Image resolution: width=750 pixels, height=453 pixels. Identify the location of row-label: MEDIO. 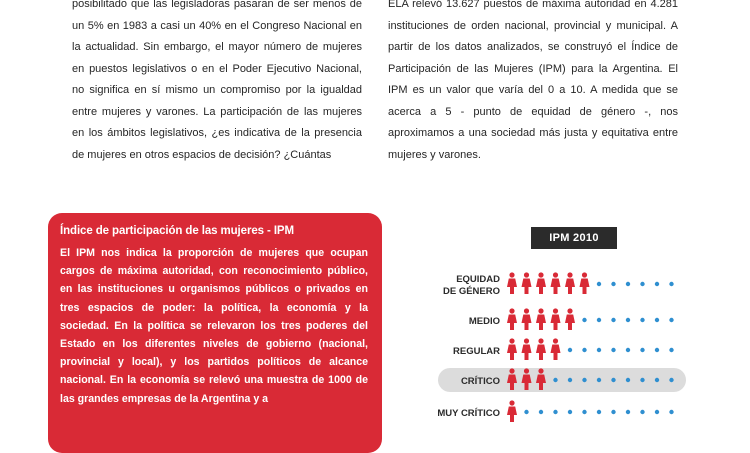
(484, 321).